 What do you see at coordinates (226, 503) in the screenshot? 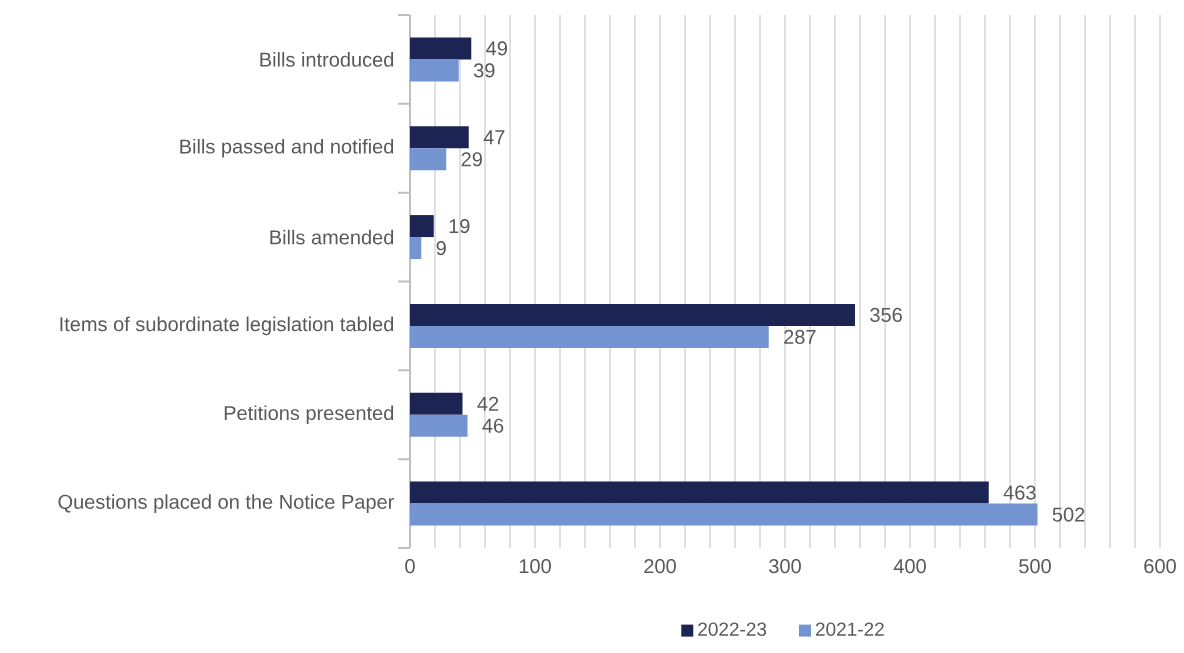
I see `y-tick-label: Questions placed on the Notice Paper` at bounding box center [226, 503].